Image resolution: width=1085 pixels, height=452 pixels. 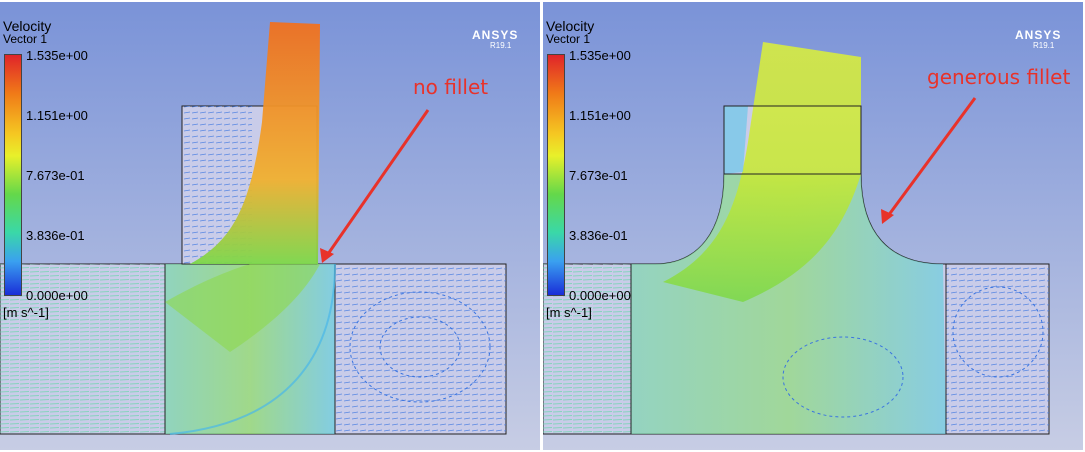 I want to click on branch-outline, so click(x=792, y=140).